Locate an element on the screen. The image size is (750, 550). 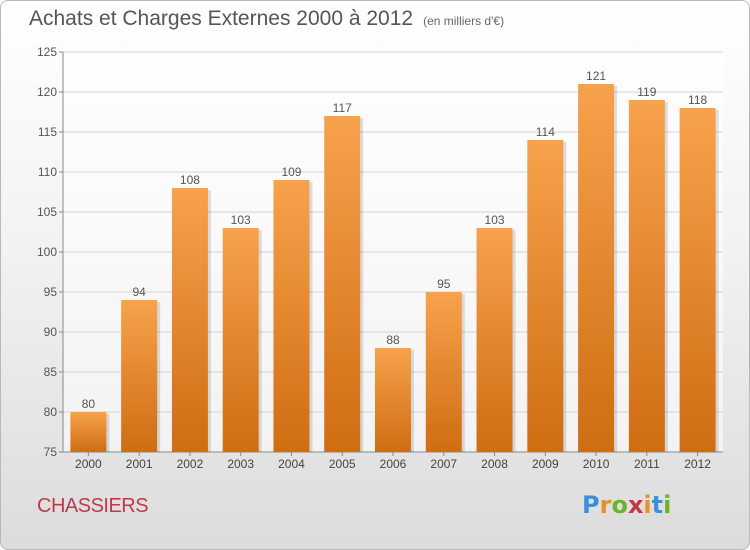
bar-value-label: 109 is located at coordinates (291, 172).